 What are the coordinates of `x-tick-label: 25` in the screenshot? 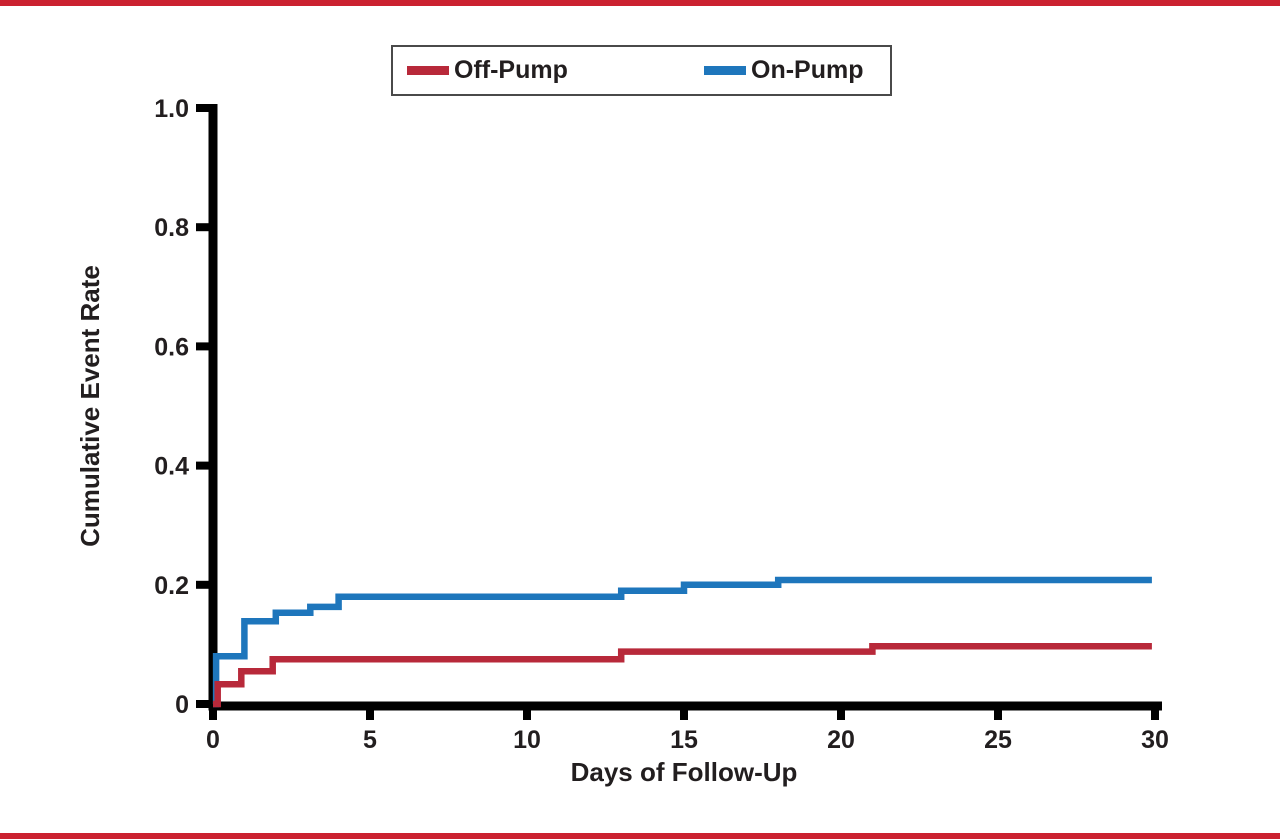 It's located at (998, 740).